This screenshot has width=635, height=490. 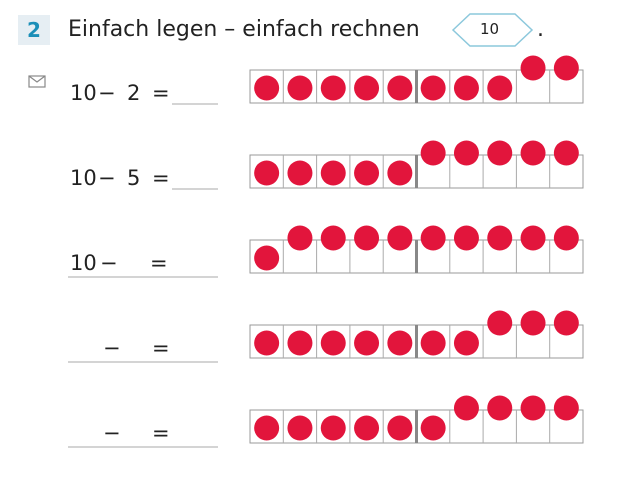 I want to click on equation-part: 5, so click(x=134, y=178).